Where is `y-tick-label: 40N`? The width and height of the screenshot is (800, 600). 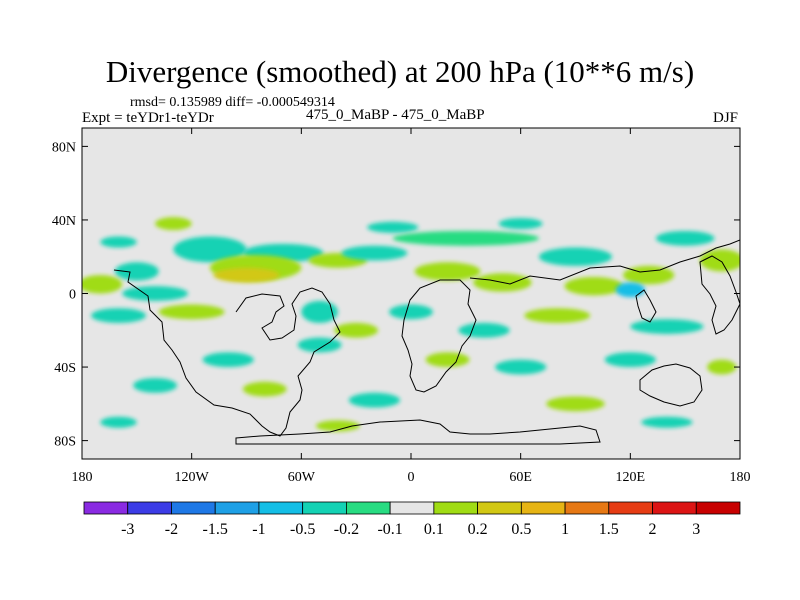
y-tick-label: 40N is located at coordinates (64, 221).